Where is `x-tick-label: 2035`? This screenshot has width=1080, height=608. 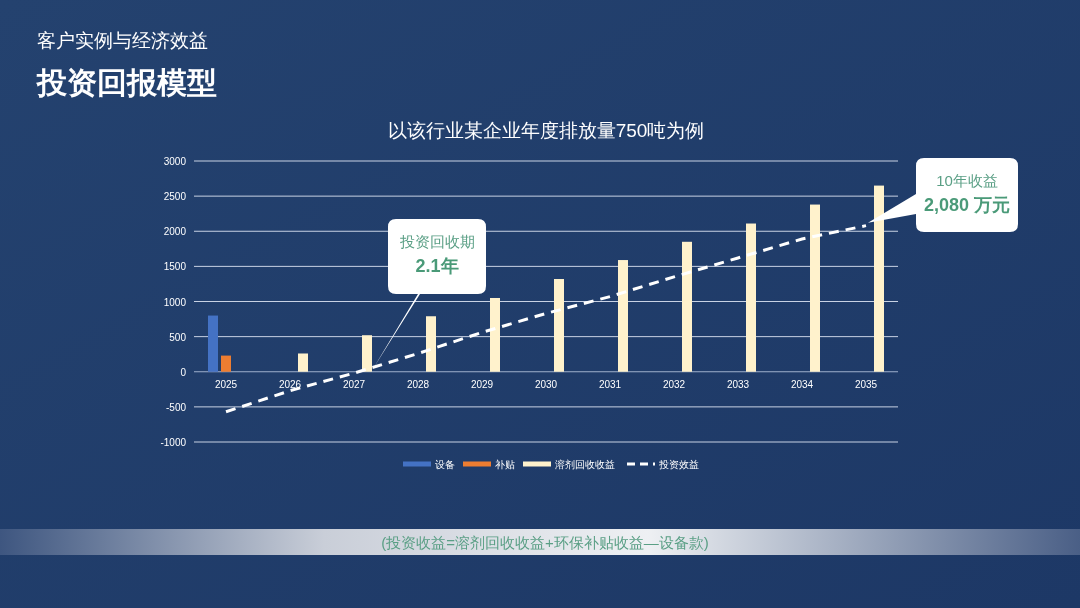
x-tick-label: 2035 is located at coordinates (866, 384).